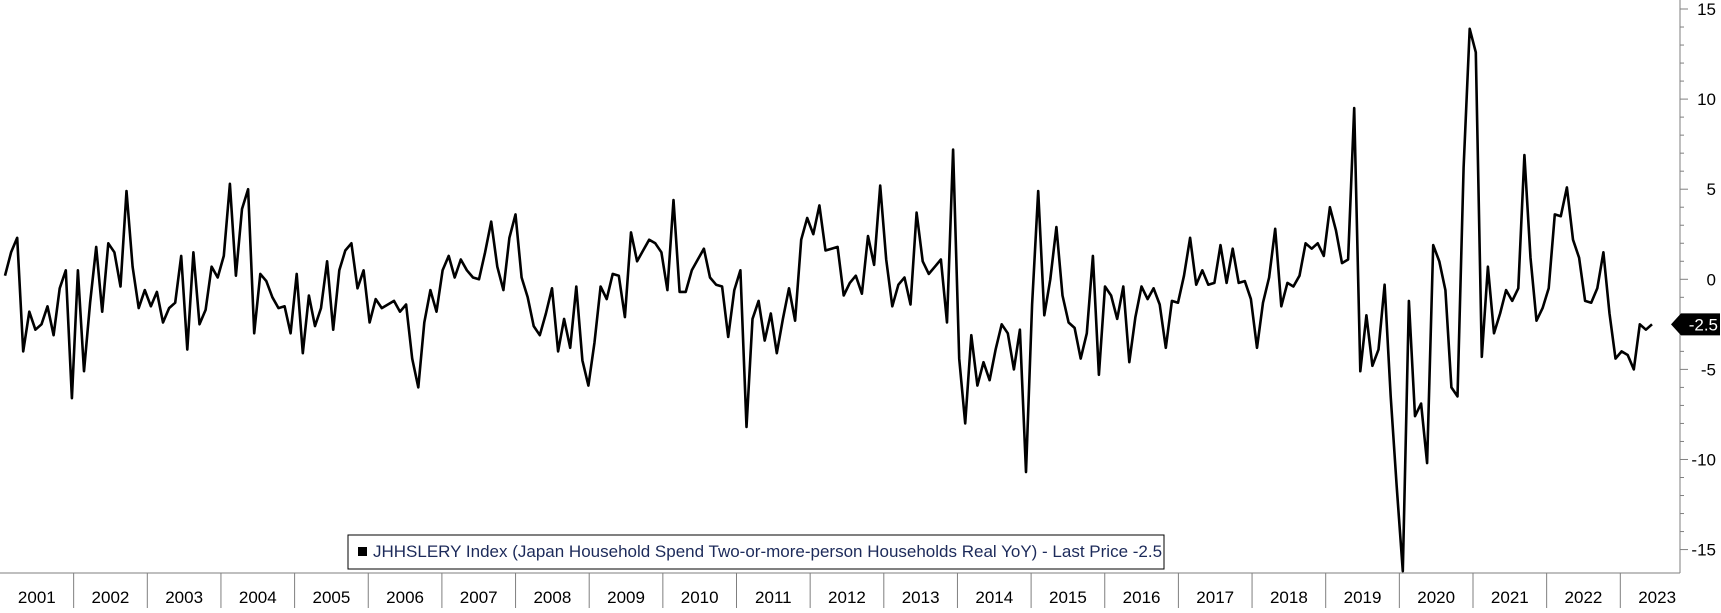  What do you see at coordinates (258, 597) in the screenshot?
I see `x-tick-label: 2004` at bounding box center [258, 597].